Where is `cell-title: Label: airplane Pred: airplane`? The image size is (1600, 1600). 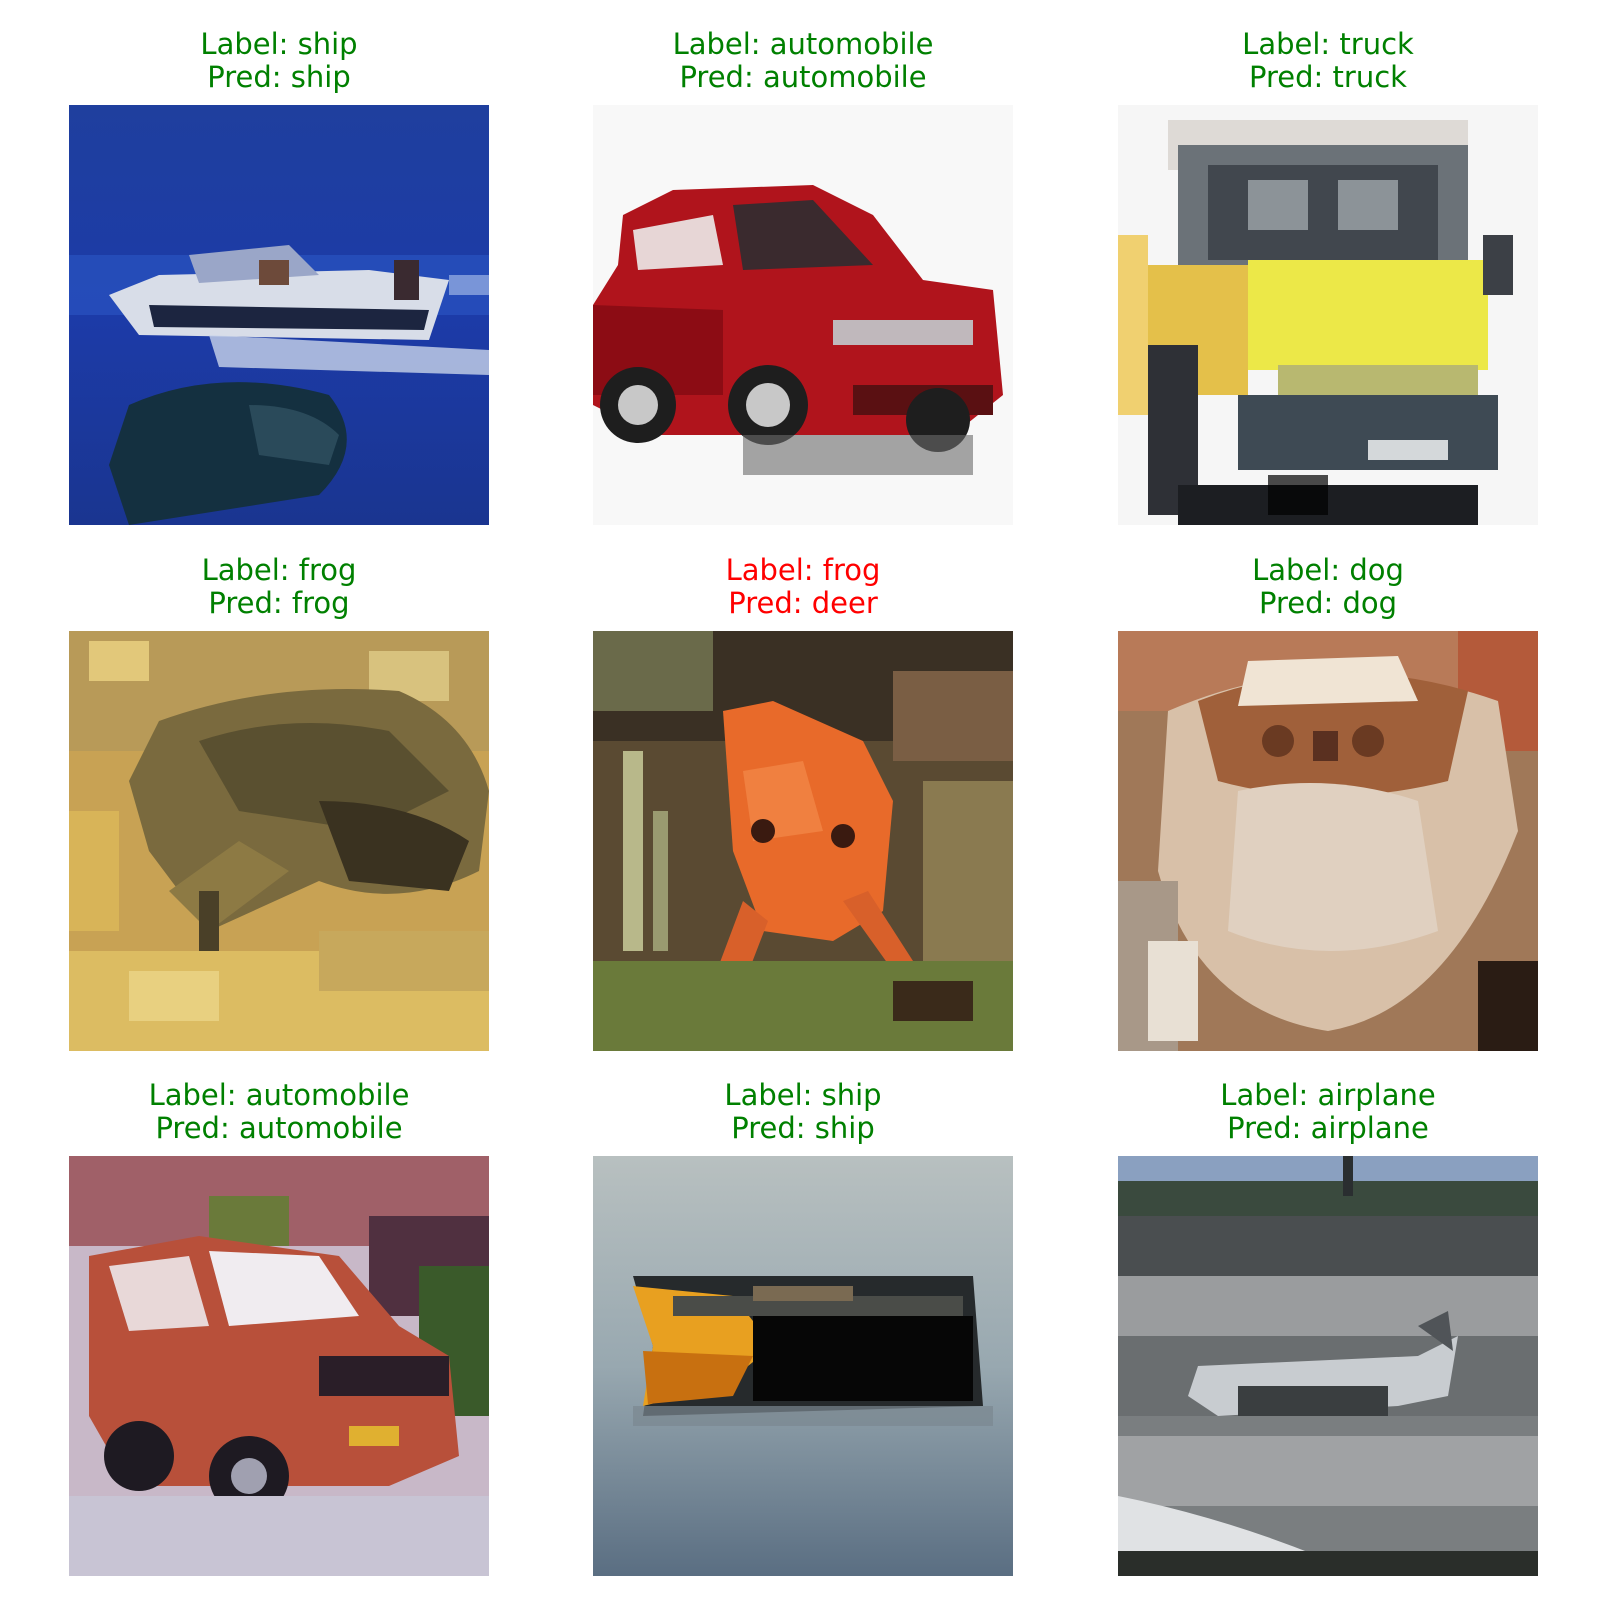 cell-title: Label: airplane Pred: airplane is located at coordinates (1328, 1112).